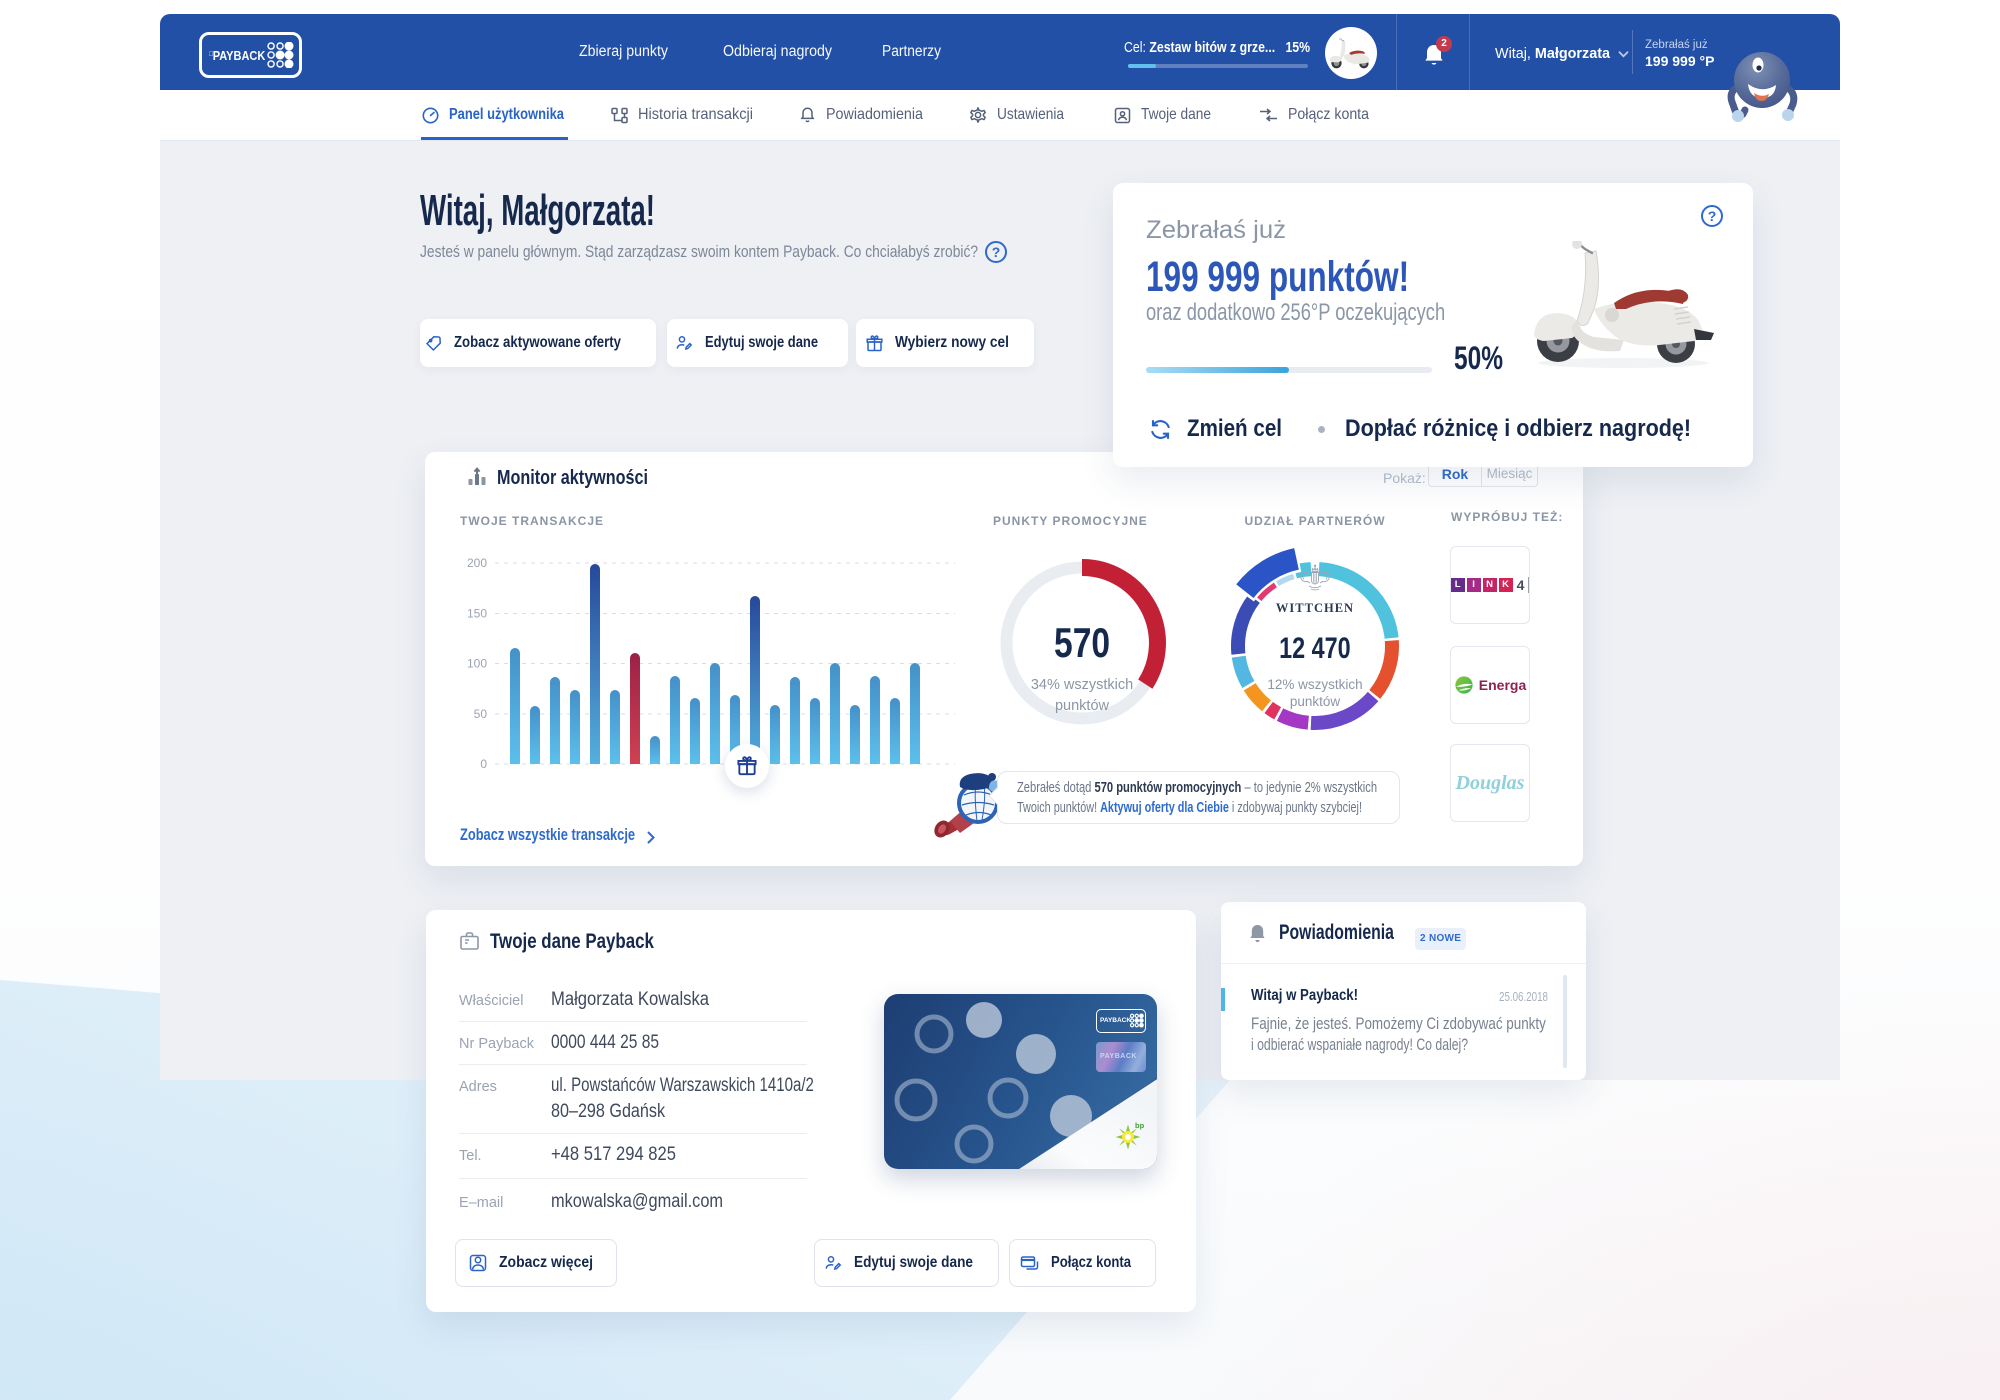 The width and height of the screenshot is (2000, 1400). What do you see at coordinates (477, 563) in the screenshot?
I see `svg-text: 200` at bounding box center [477, 563].